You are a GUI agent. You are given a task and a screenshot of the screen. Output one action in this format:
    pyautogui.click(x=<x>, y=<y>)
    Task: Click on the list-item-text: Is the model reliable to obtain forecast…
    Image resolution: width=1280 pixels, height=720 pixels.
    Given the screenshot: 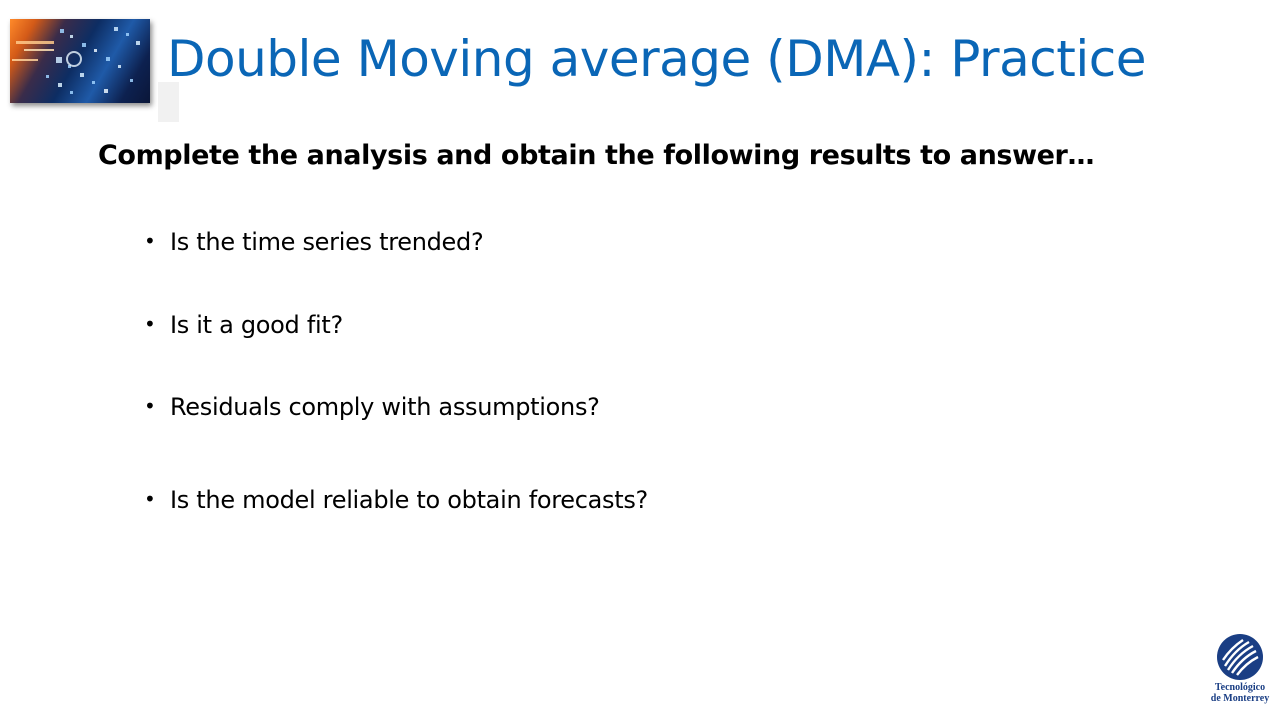 What is the action you would take?
    pyautogui.click(x=409, y=500)
    